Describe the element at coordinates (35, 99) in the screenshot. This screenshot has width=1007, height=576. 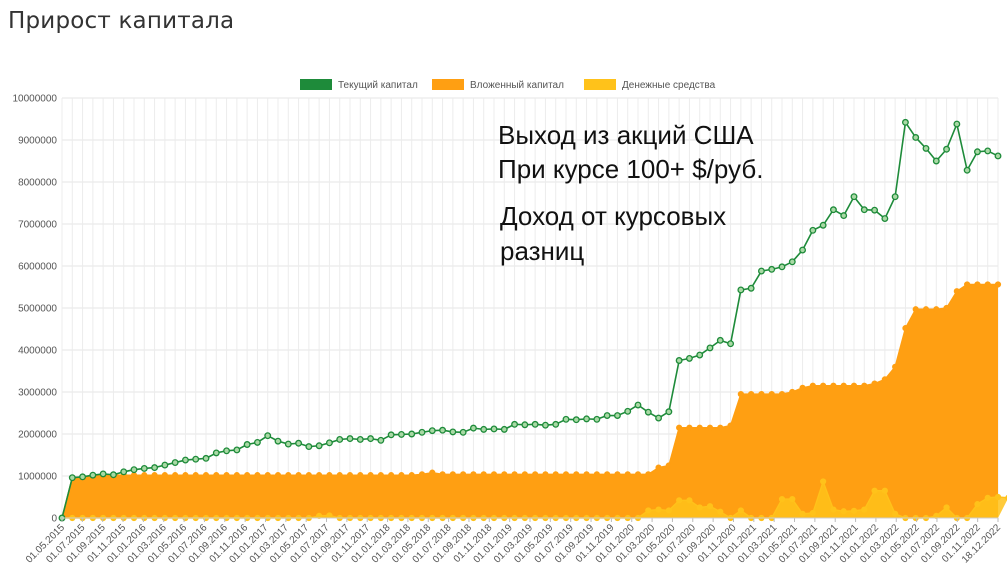
I see `y-tick-label: 10000000` at that location.